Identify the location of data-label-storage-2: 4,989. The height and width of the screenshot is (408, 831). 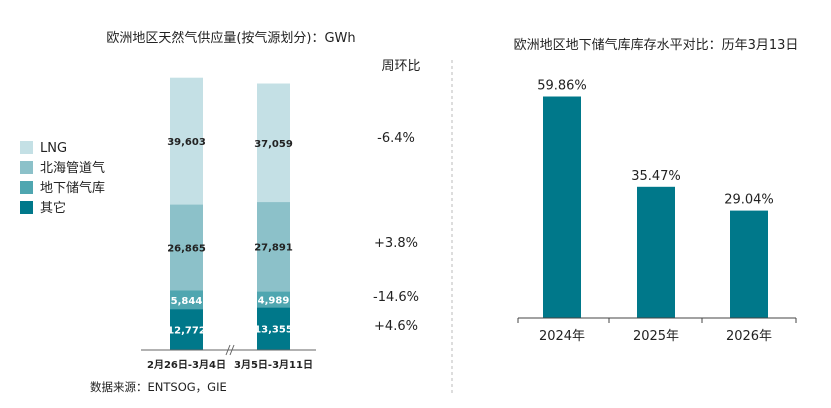
(274, 300).